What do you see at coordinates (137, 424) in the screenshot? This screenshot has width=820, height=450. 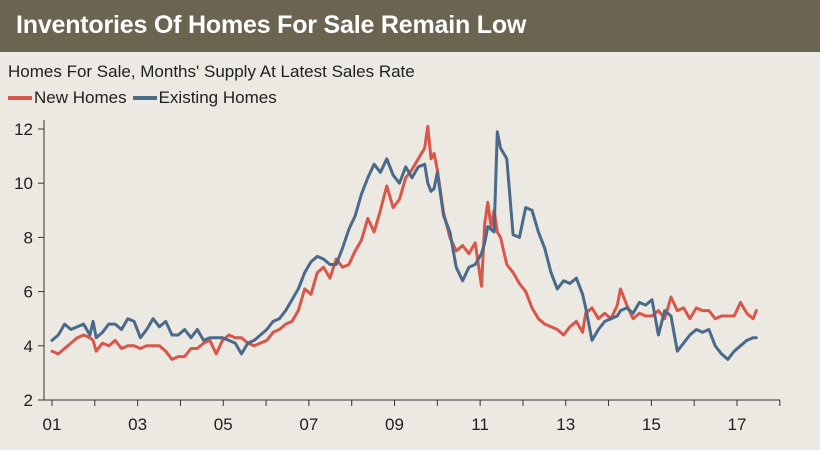 I see `x-tick-label: 03` at bounding box center [137, 424].